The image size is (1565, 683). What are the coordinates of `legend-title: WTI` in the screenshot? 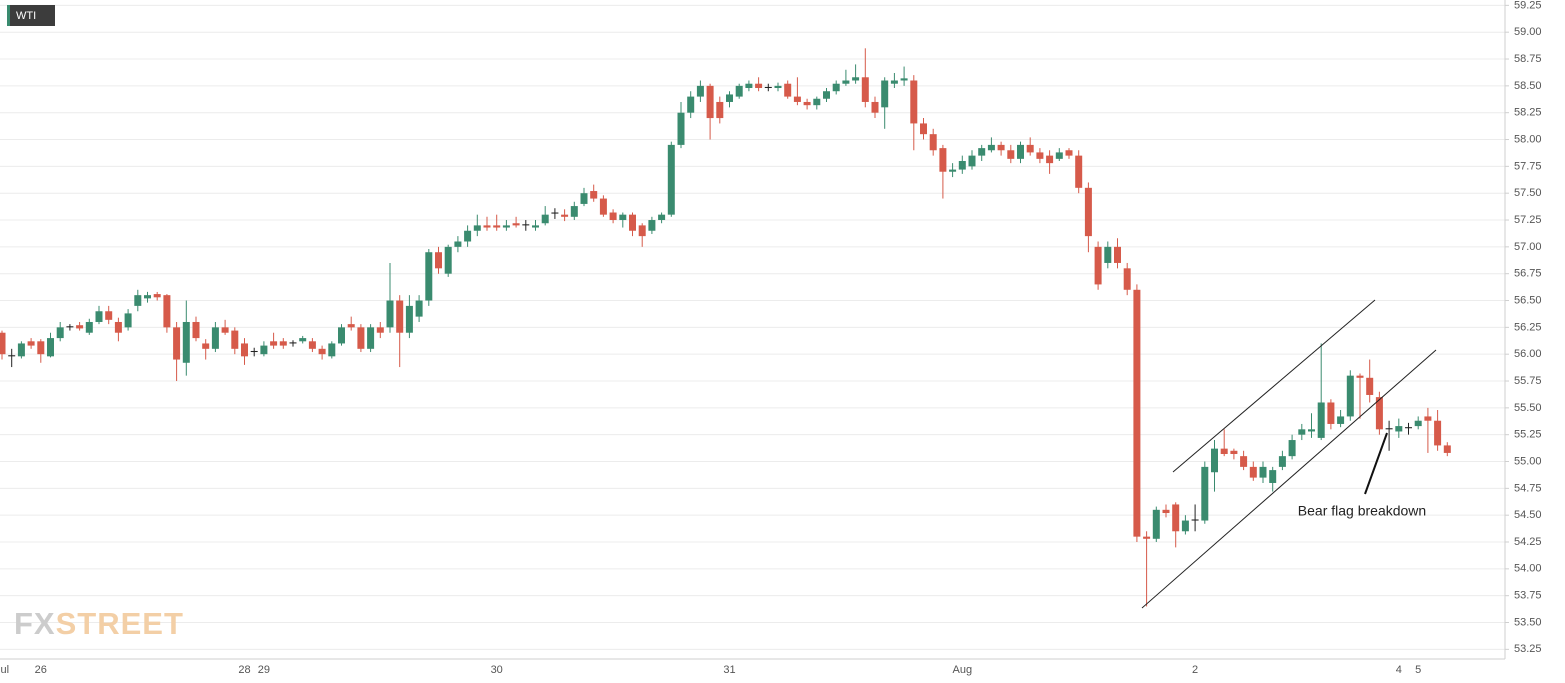 It's located at (26, 16).